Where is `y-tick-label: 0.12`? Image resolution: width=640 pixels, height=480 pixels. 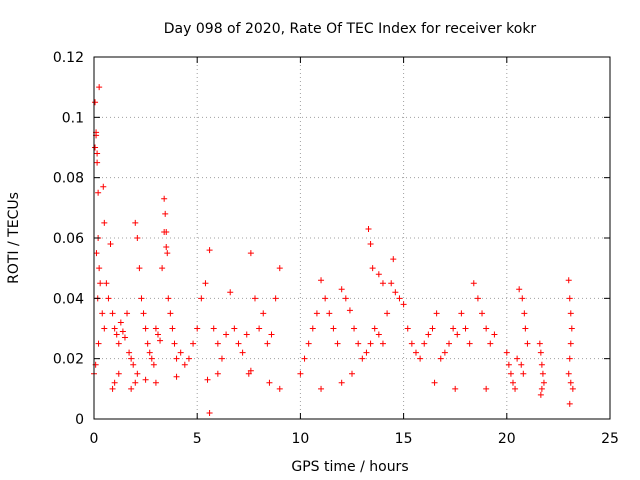
y-tick-label: 0.12 is located at coordinates (68, 58).